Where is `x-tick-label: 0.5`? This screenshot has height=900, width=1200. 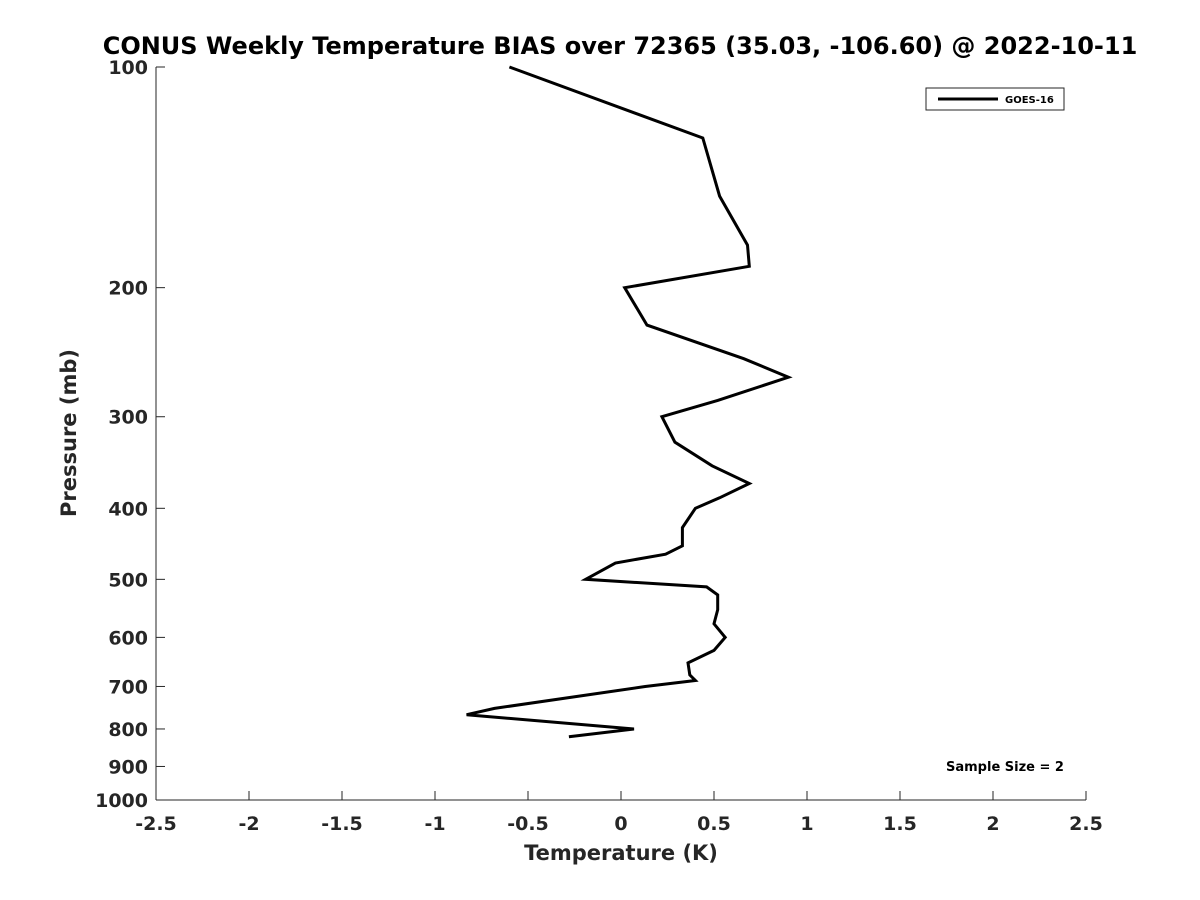
x-tick-label: 0.5 is located at coordinates (714, 824).